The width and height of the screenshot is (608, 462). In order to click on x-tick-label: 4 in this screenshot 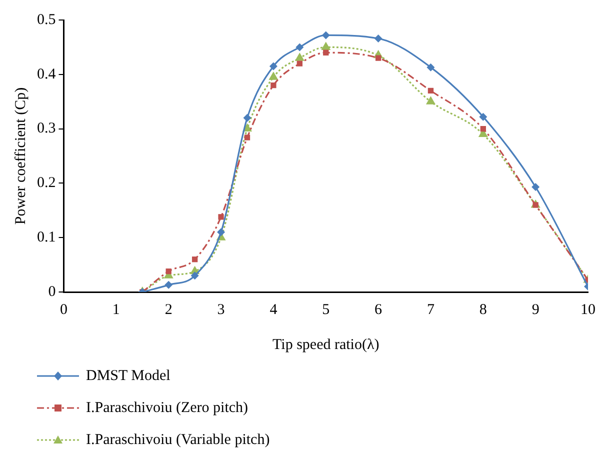, I will do `click(274, 310)`.